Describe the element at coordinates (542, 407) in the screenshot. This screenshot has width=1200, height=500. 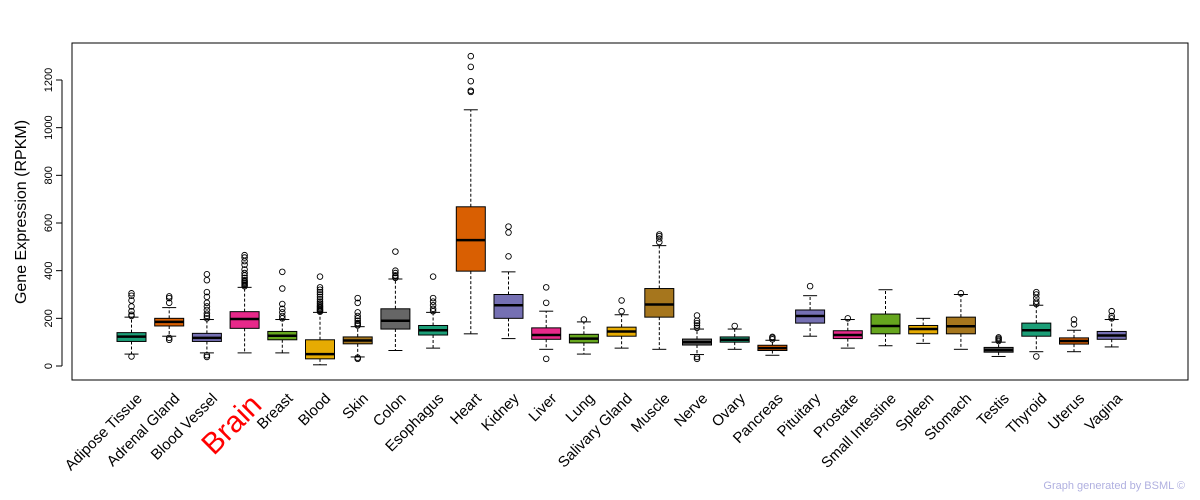
I see `x-label-liver: Liver` at that location.